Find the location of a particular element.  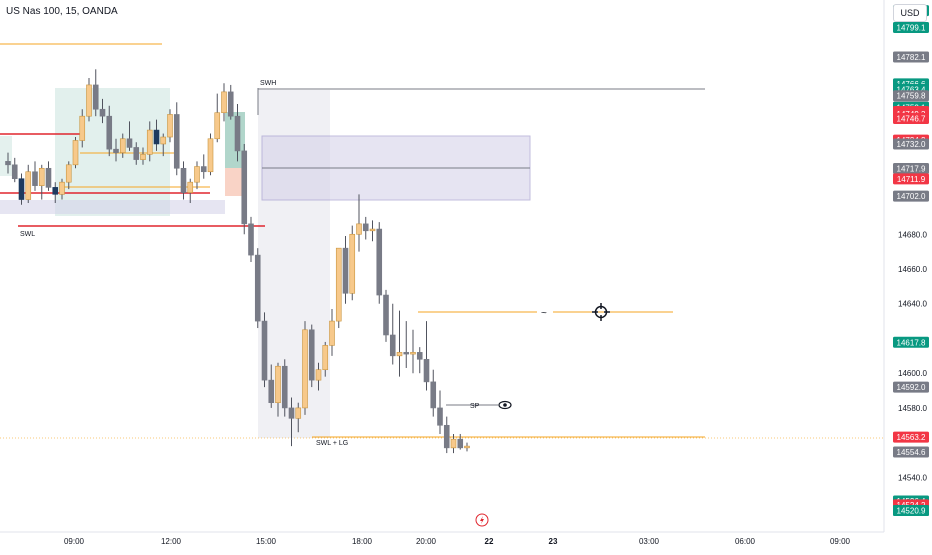

price-badge-label: 14520.9 is located at coordinates (911, 511).